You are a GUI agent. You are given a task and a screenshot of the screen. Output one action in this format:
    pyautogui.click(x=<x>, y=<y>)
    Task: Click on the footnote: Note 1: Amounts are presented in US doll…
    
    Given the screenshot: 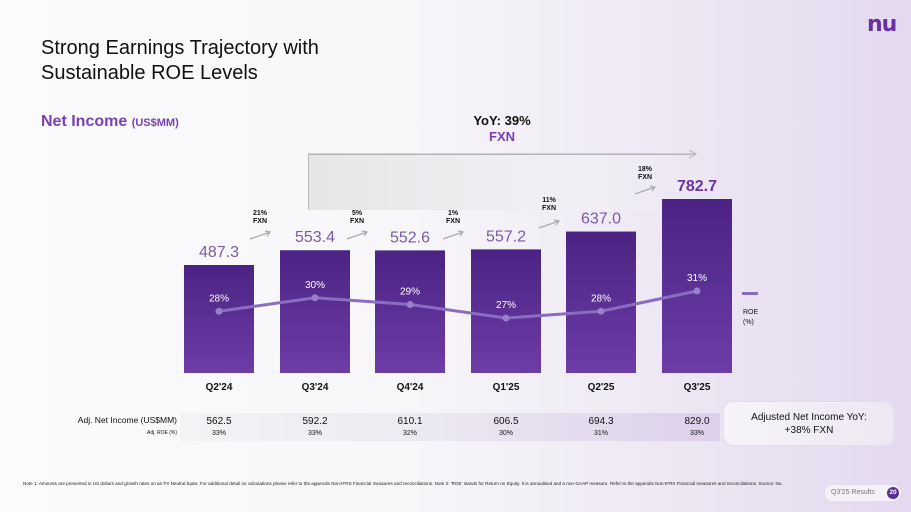 What is the action you would take?
    pyautogui.click(x=403, y=483)
    